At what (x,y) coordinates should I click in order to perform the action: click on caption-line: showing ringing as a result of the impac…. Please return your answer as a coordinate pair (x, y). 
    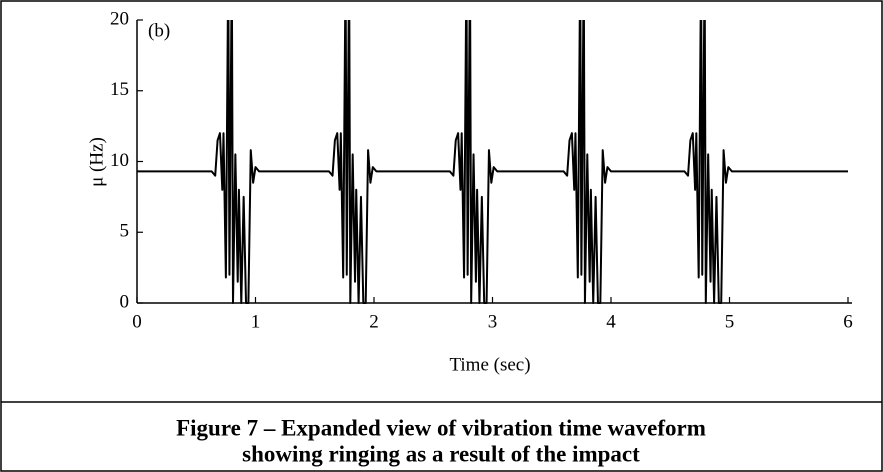
    Looking at the image, I should click on (441, 453).